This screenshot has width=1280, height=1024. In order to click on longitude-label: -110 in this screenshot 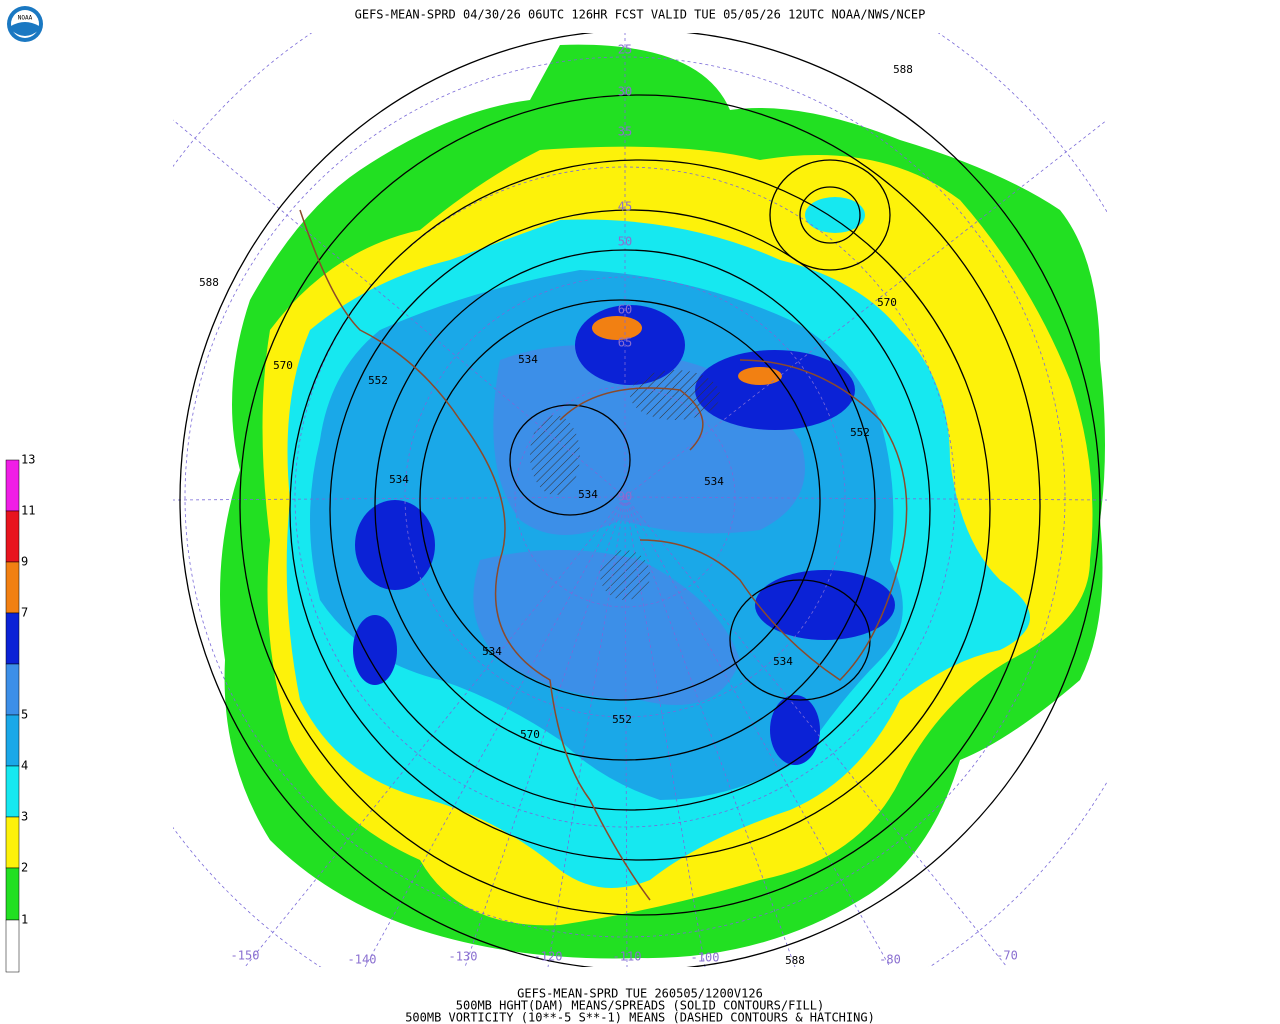, I will do `click(627, 957)`.